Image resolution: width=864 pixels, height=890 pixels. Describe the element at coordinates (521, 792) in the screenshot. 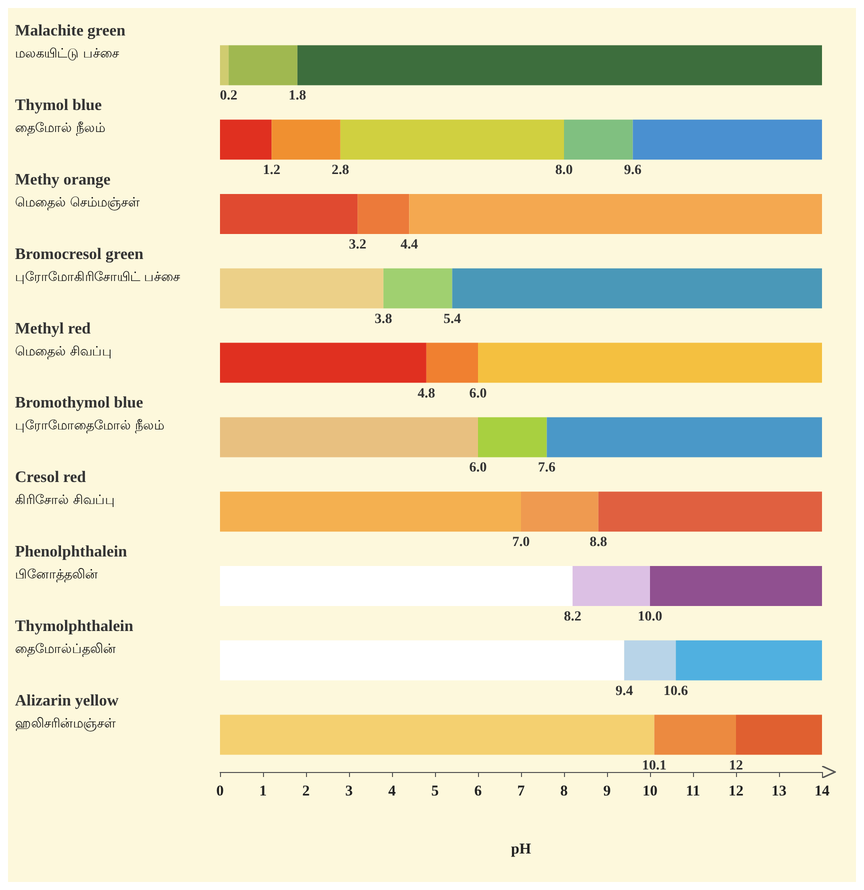

I see `x-tick-label: 7` at that location.